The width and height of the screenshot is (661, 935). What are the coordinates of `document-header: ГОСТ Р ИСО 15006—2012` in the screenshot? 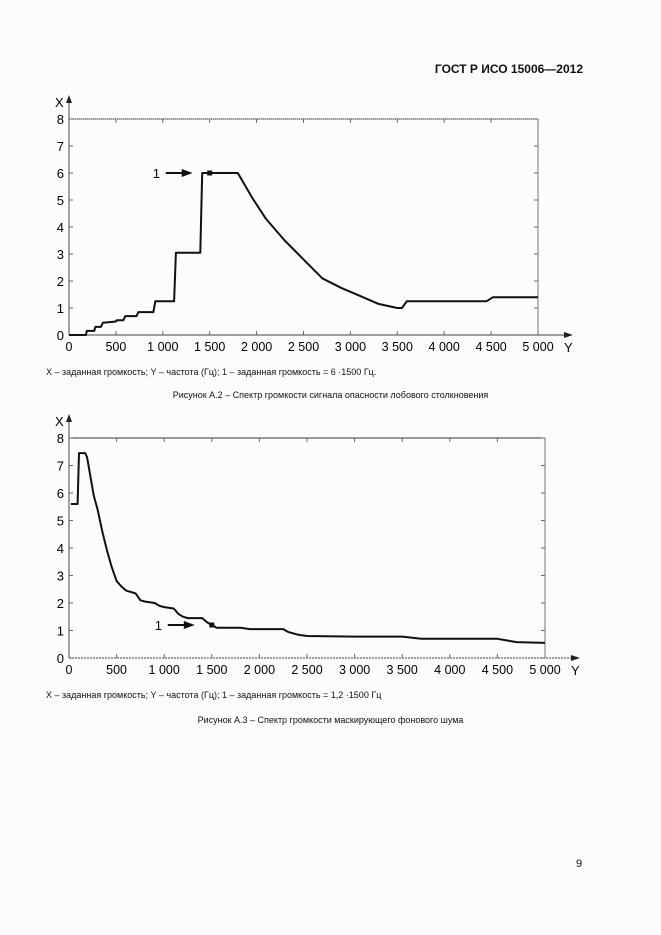 It's located at (508, 69).